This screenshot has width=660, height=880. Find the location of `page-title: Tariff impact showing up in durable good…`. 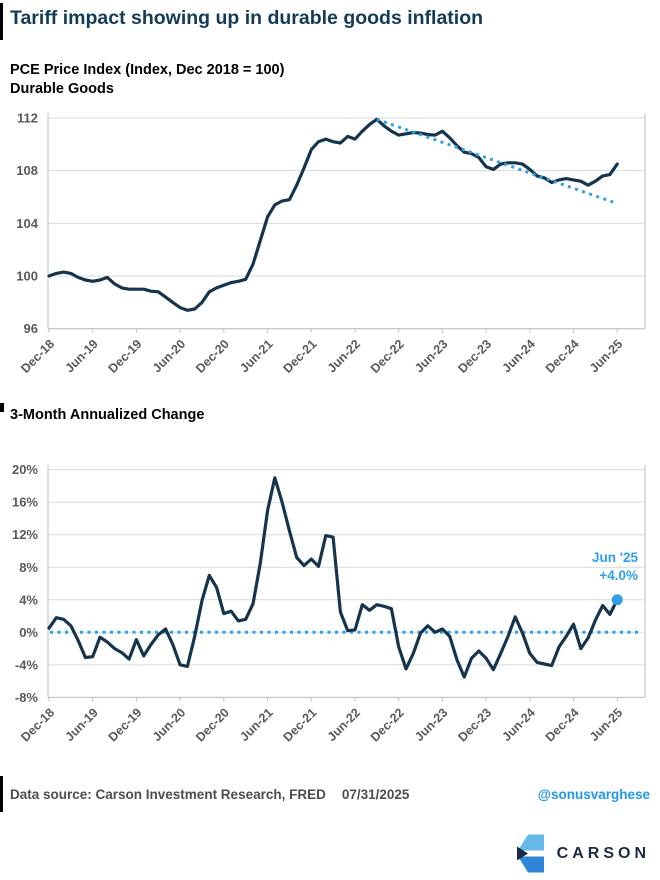

page-title: Tariff impact showing up in durable good… is located at coordinates (247, 18).